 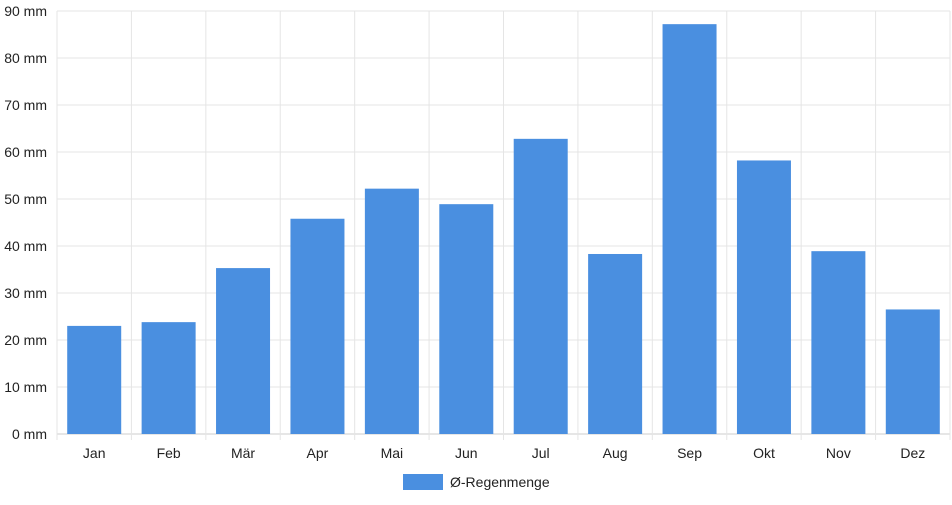 I want to click on x-tick-label: Sep, so click(x=689, y=453).